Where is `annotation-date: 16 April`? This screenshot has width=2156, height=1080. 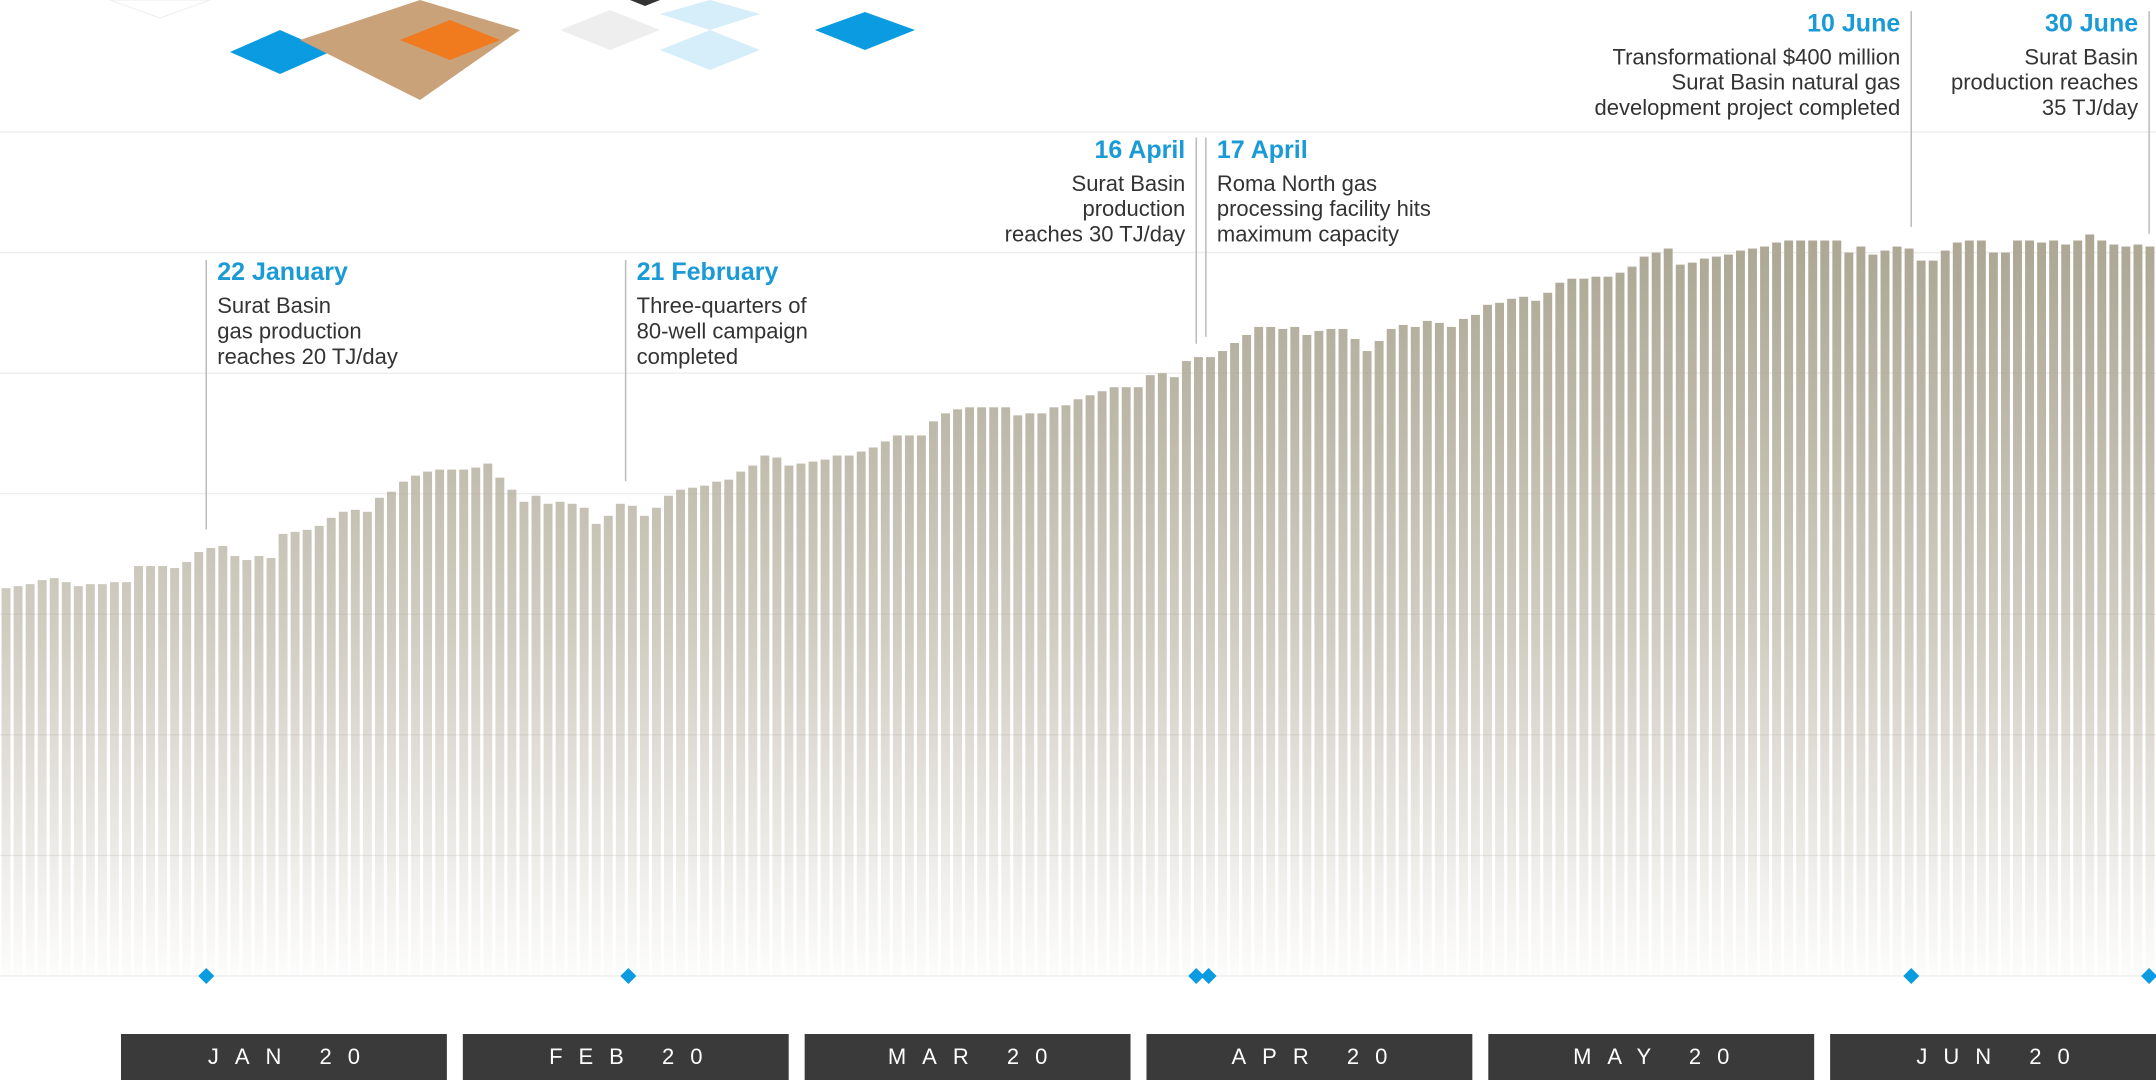
annotation-date: 16 April is located at coordinates (1139, 150).